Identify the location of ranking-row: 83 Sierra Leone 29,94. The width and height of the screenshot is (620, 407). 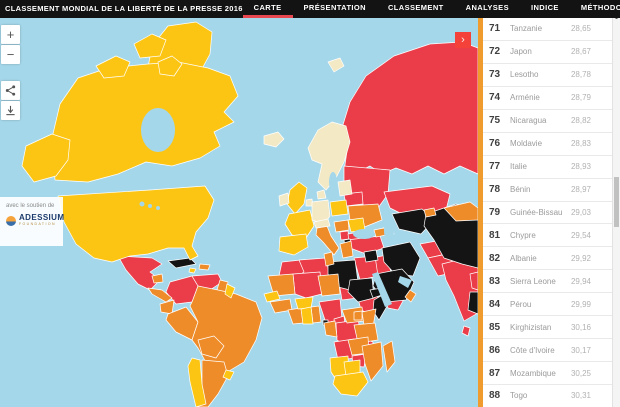
(547, 282).